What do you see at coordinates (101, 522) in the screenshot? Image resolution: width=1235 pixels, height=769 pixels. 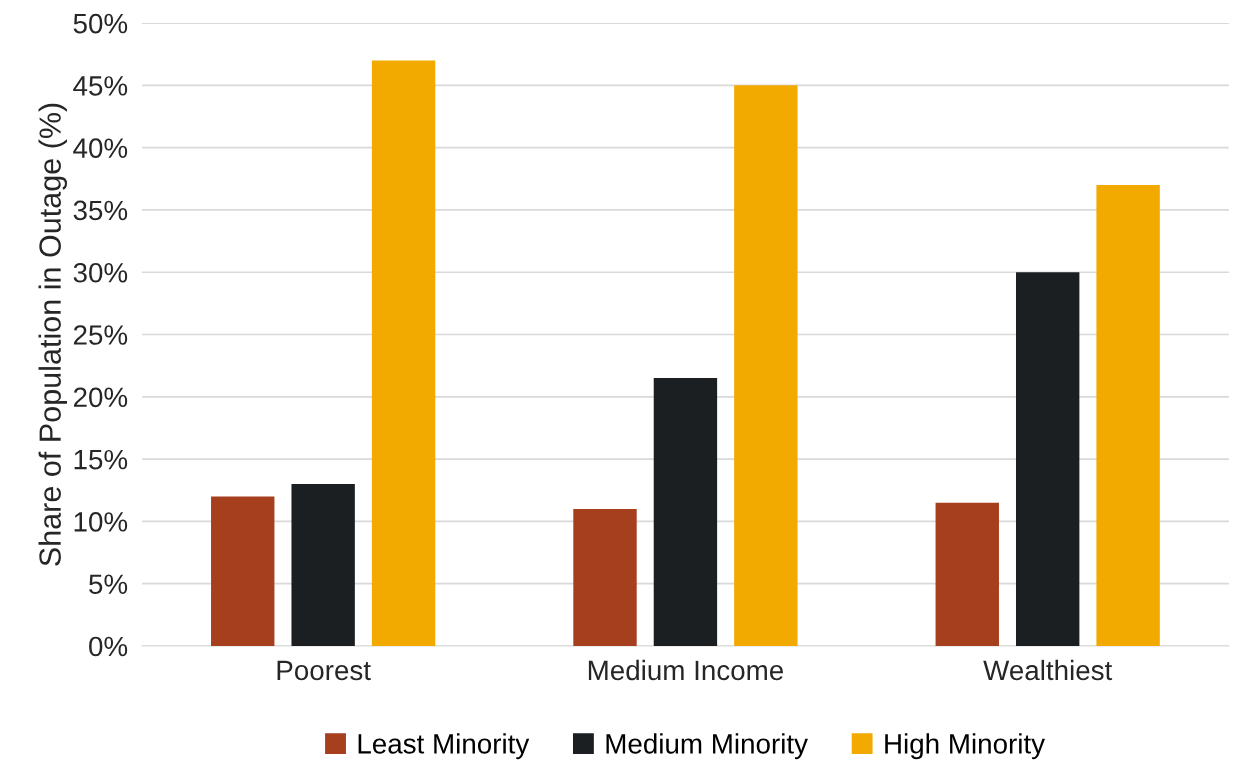 I see `y-tick-label: 10%` at bounding box center [101, 522].